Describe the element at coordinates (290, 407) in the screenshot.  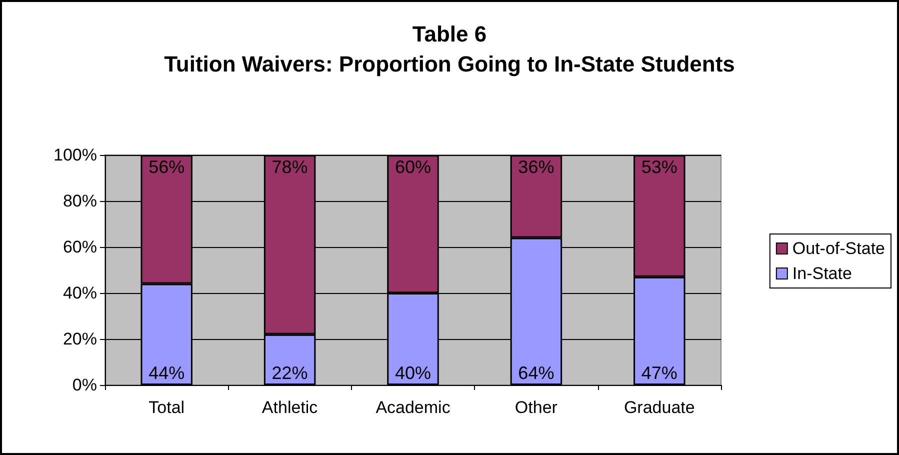
I see `x-tick-label: Athletic` at that location.